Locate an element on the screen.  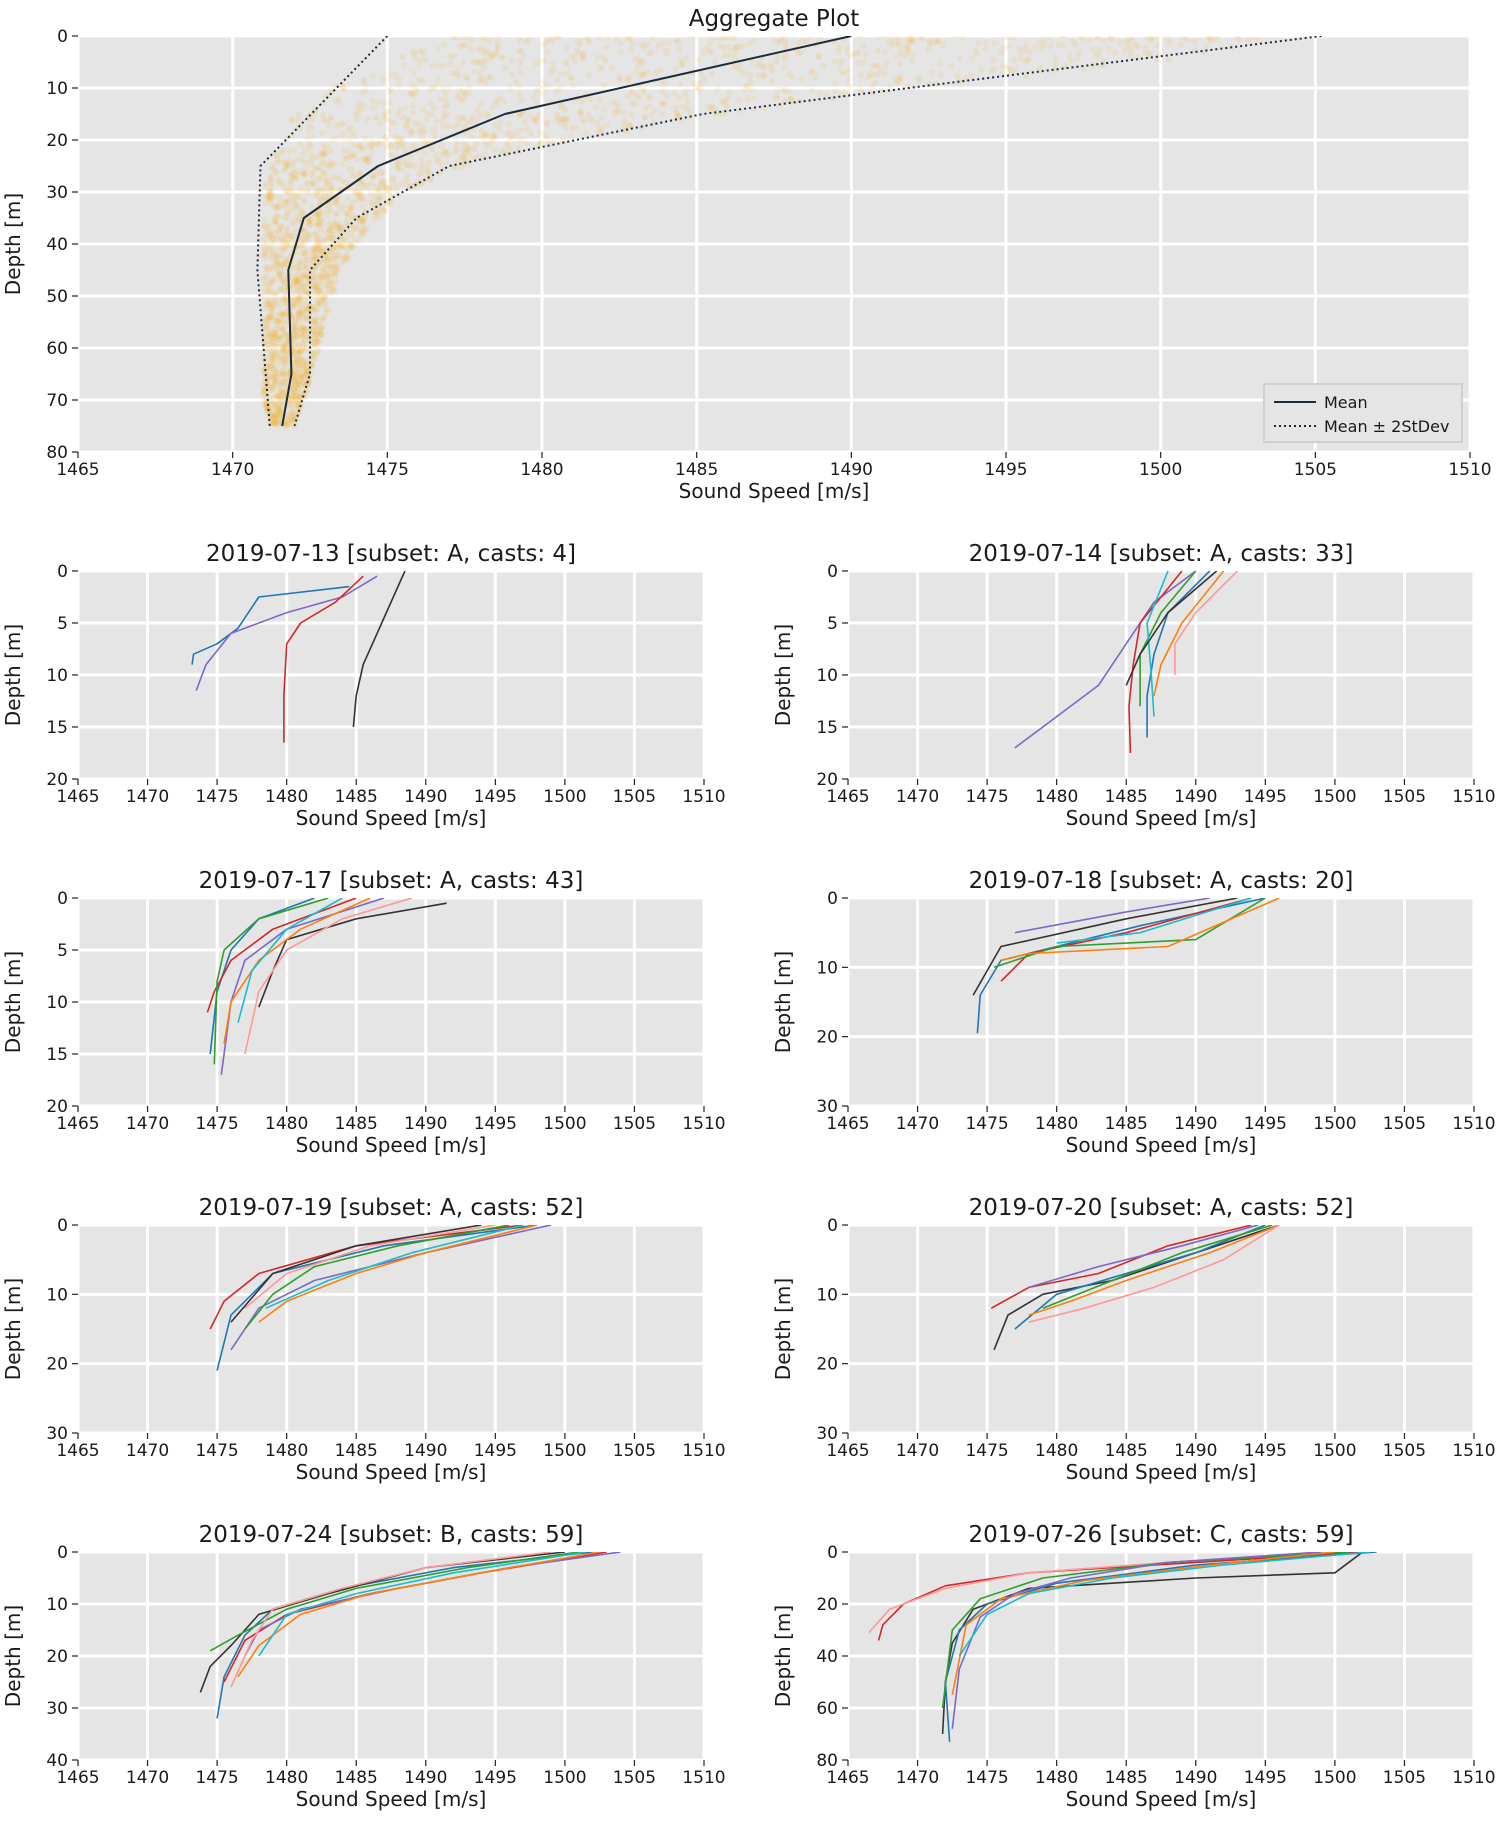
x-tick-label: 1490 is located at coordinates (851, 470).